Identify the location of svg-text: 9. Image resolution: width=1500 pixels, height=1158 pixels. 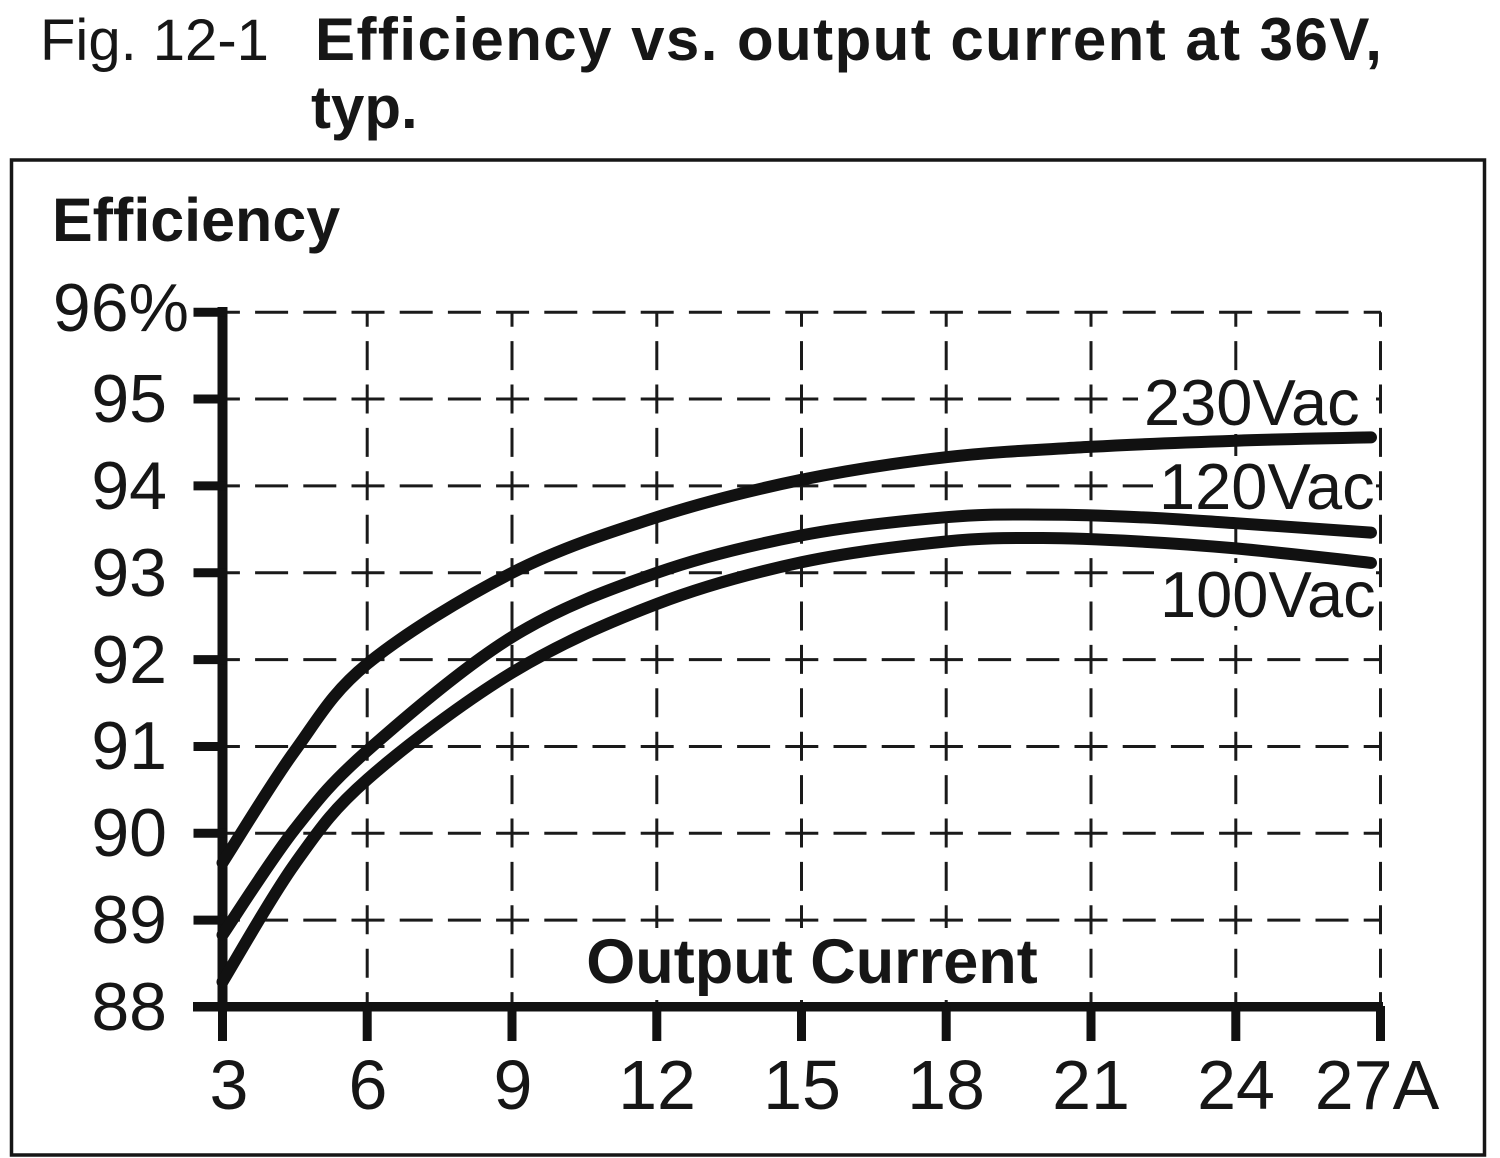
(513, 1085).